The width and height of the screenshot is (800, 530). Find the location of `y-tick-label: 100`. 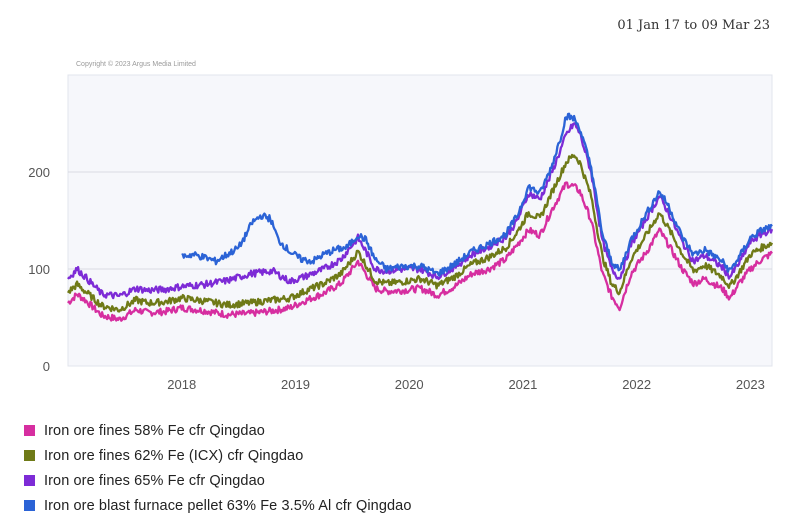

y-tick-label: 100 is located at coordinates (39, 269).